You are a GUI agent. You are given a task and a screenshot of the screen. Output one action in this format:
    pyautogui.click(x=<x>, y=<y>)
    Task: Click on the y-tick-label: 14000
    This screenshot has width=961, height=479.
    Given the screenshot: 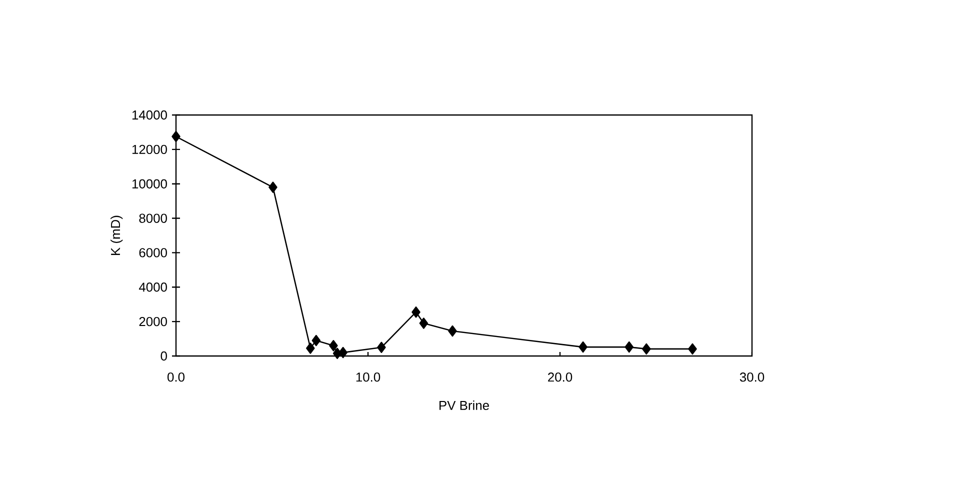 What is the action you would take?
    pyautogui.click(x=149, y=115)
    